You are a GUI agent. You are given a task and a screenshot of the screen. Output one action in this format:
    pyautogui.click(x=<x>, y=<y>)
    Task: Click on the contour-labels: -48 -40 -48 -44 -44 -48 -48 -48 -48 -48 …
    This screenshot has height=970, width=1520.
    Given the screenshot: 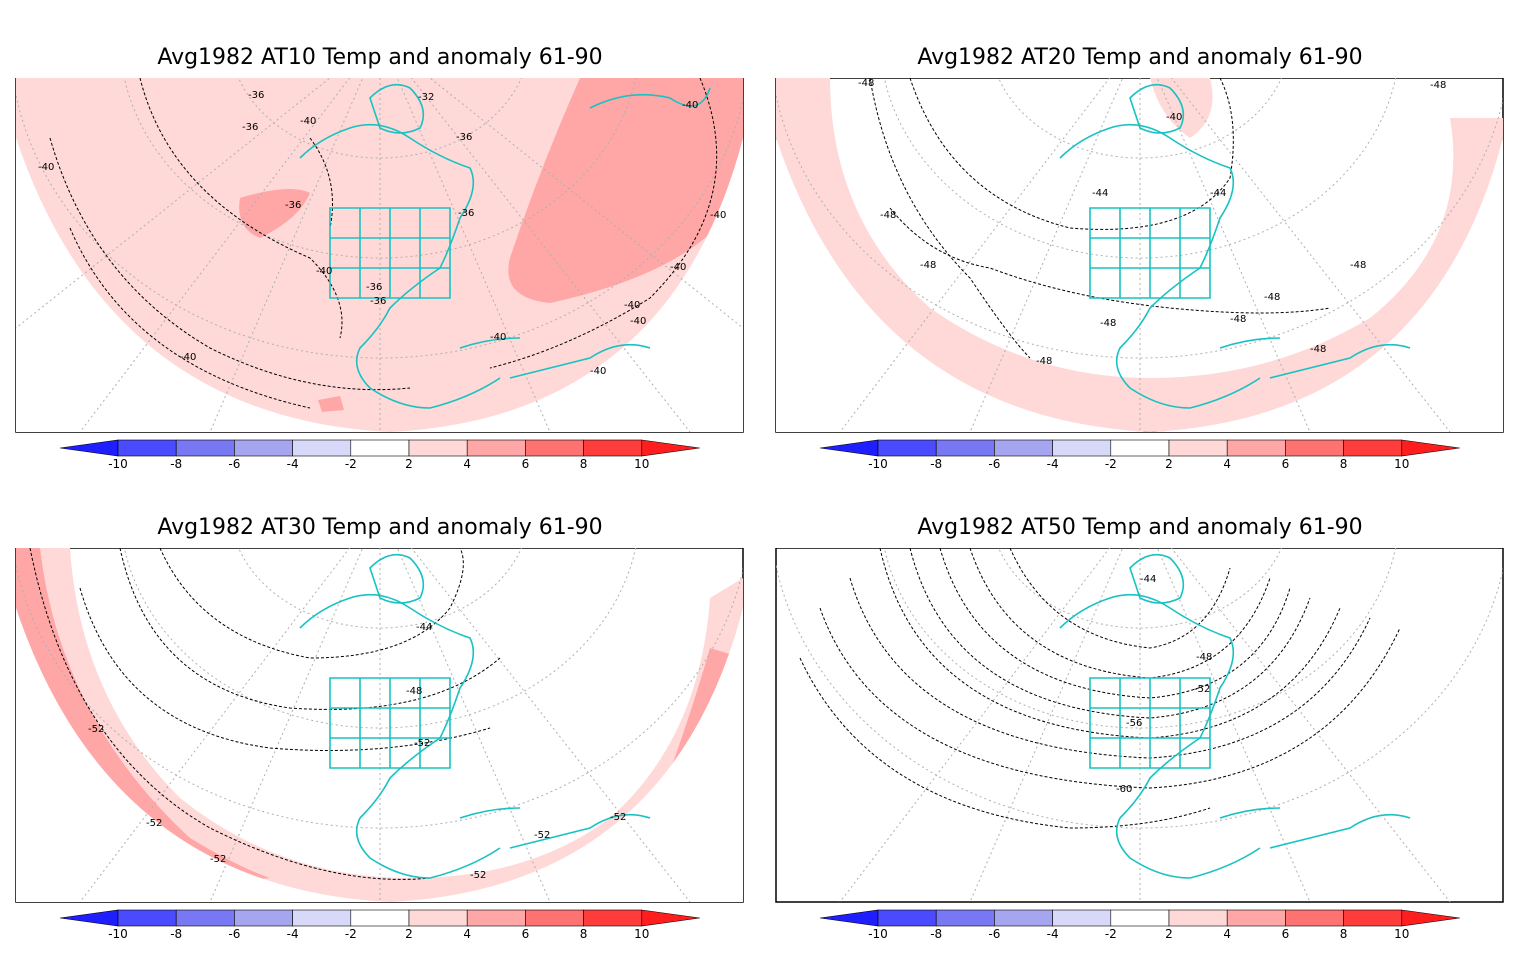 What is the action you would take?
    pyautogui.click(x=1152, y=222)
    